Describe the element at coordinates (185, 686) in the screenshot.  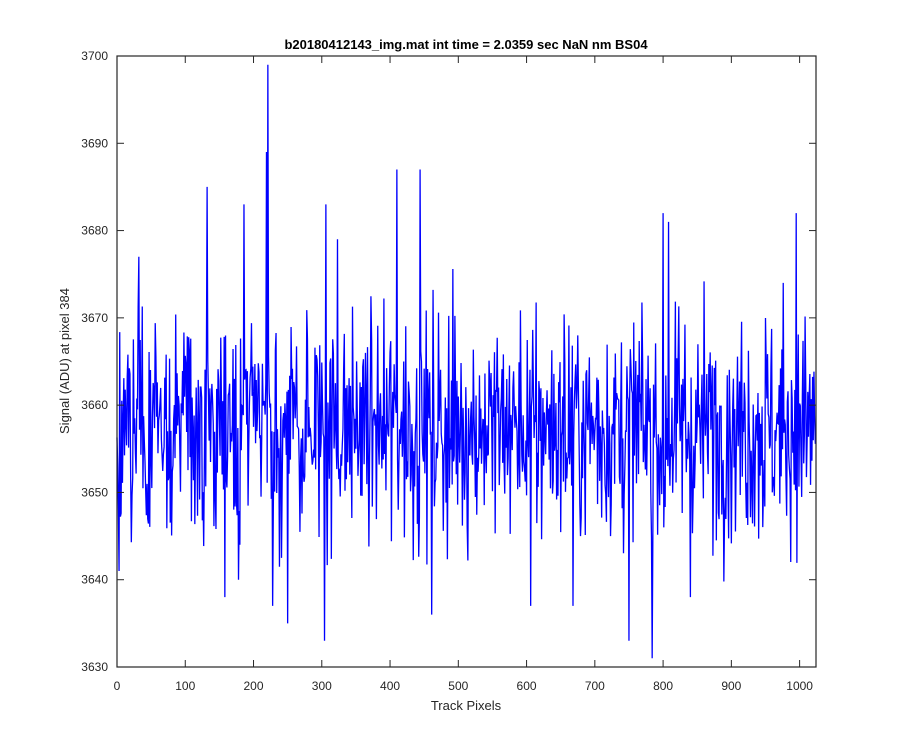
I see `x-tick-label: 100` at that location.